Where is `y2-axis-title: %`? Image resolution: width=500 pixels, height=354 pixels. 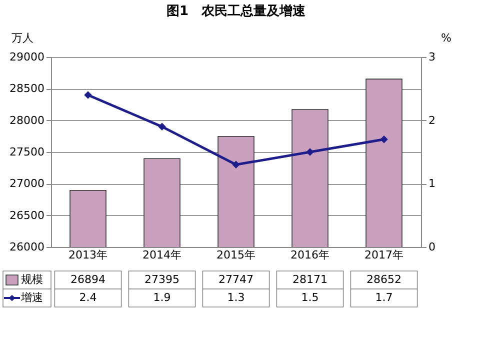
y2-axis-title: % is located at coordinates (446, 38).